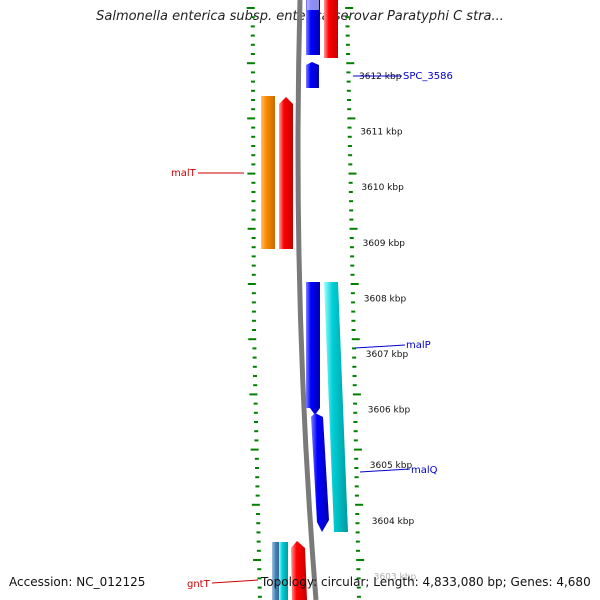 This screenshot has width=600, height=600. Describe the element at coordinates (385, 299) in the screenshot. I see `kbp-tick-label: 3608 kbp` at that location.